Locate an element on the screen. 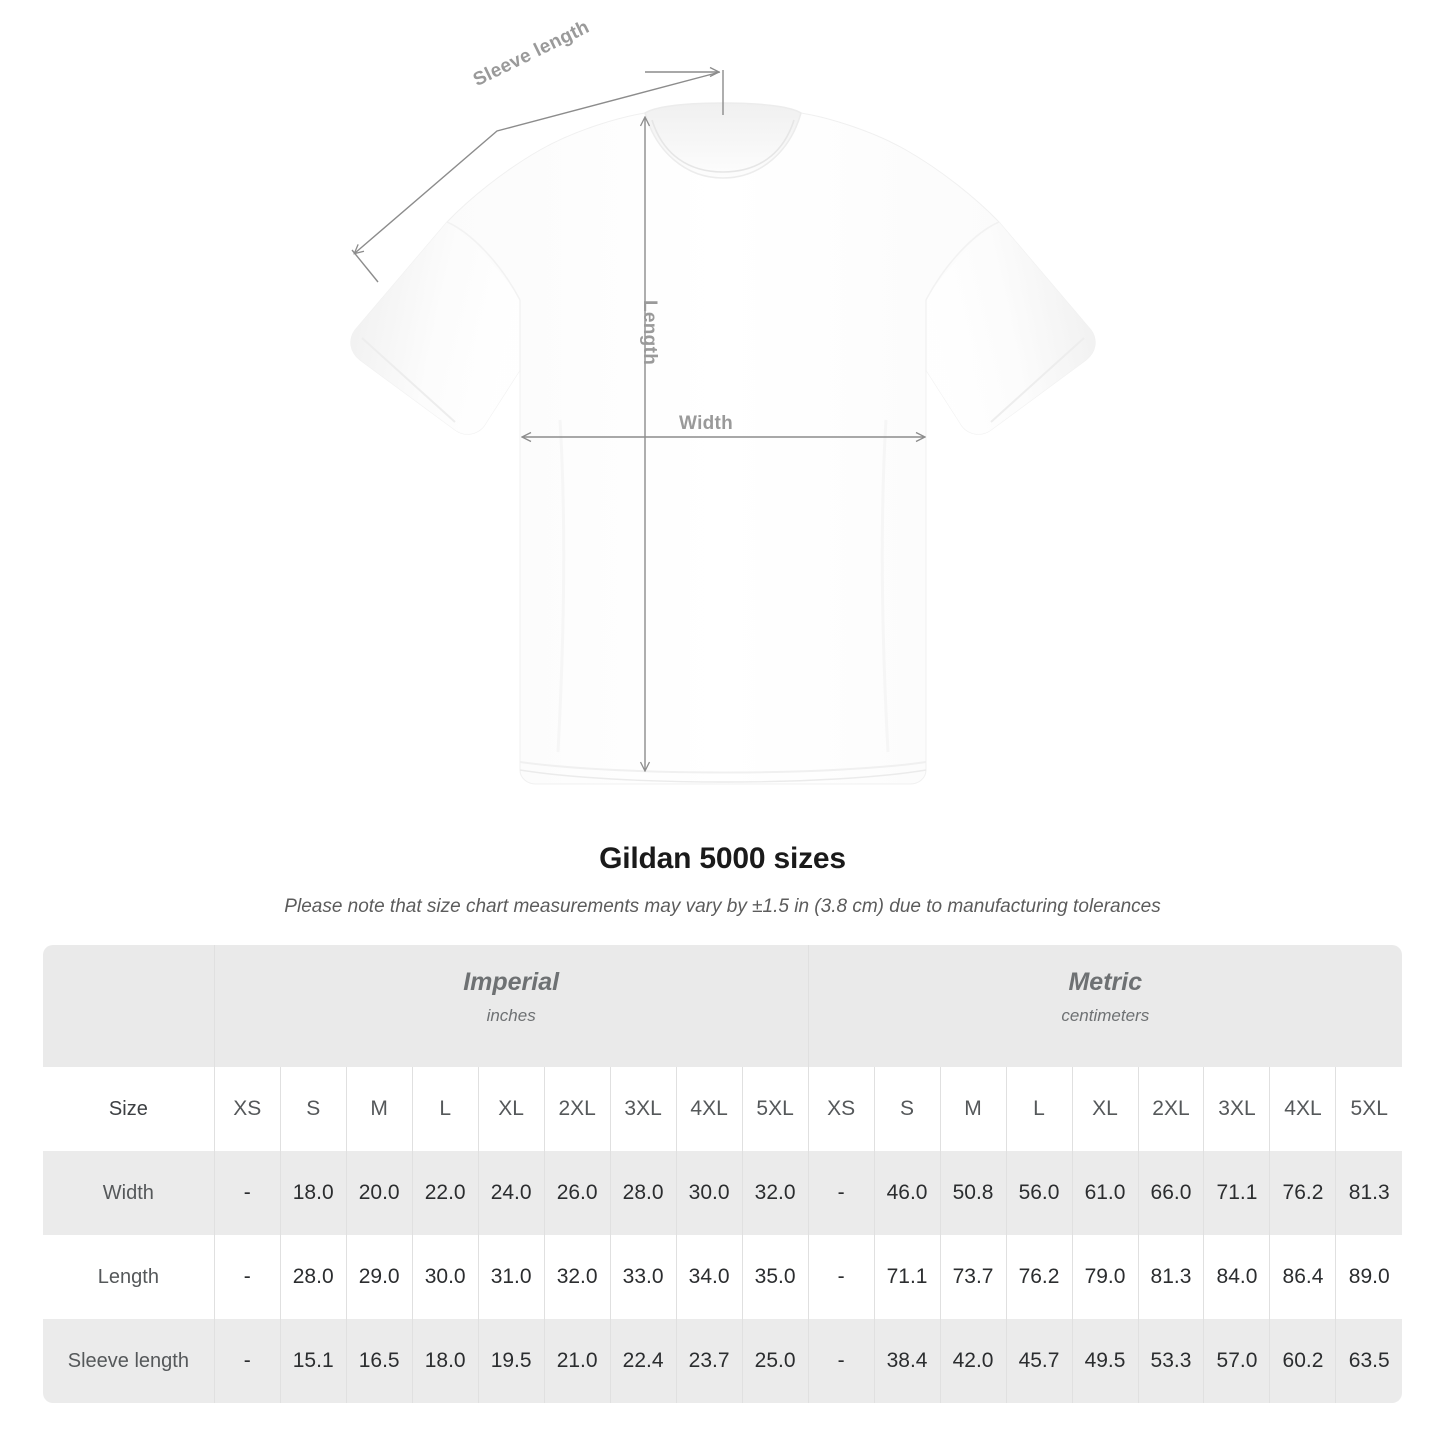 The image size is (1445, 1445). cell-sleeve-length-metric-4xl: 60.2 is located at coordinates (1302, 1361).